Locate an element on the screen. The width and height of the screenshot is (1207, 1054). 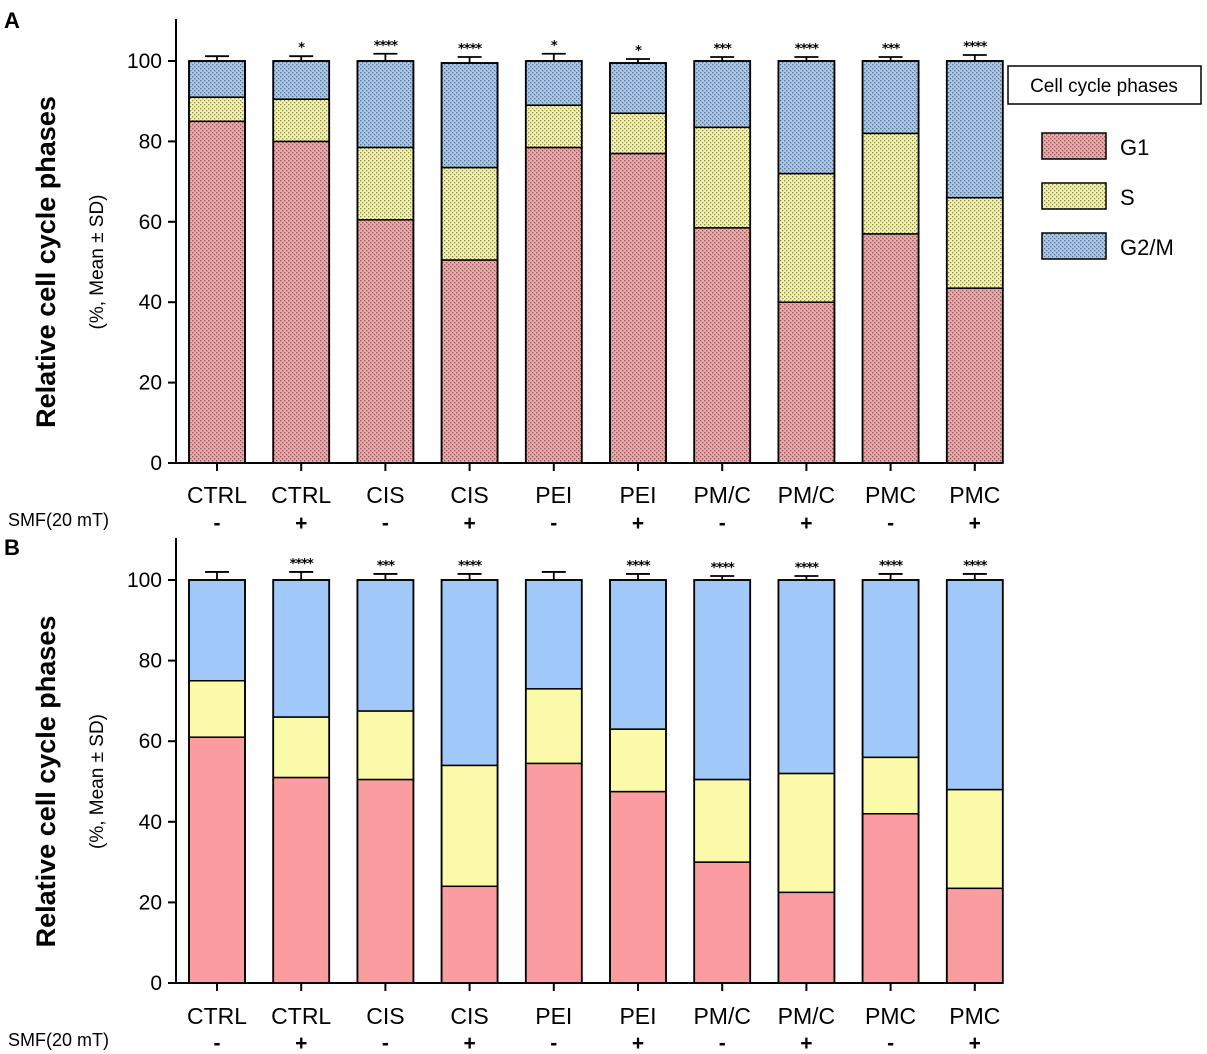
panel-letter: B is located at coordinates (12, 547).